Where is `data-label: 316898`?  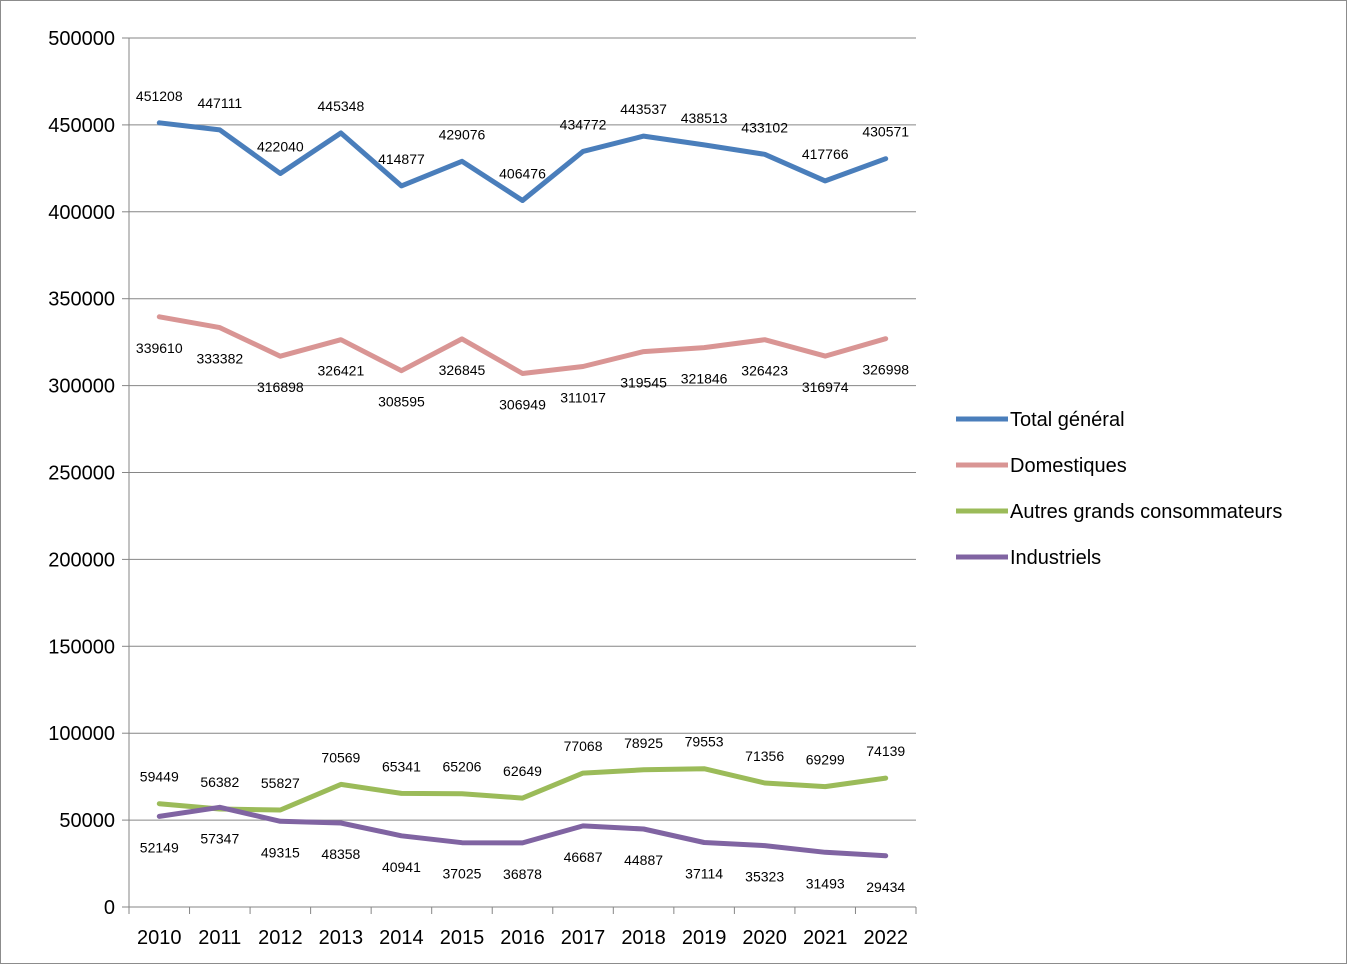 data-label: 316898 is located at coordinates (280, 387).